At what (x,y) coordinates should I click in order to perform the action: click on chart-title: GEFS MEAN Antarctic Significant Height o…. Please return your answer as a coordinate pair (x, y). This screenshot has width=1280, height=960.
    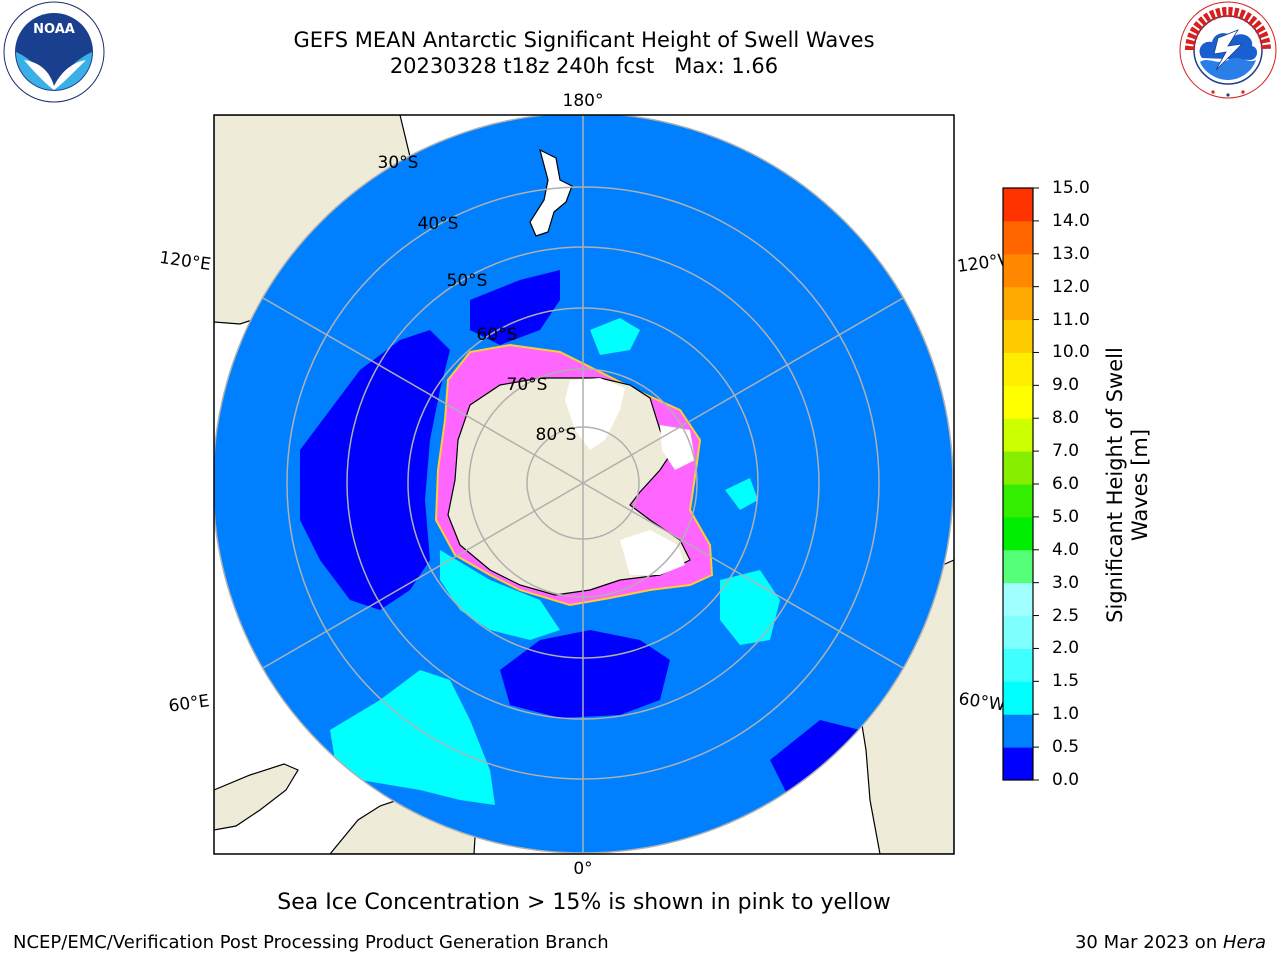
    Looking at the image, I should click on (584, 40).